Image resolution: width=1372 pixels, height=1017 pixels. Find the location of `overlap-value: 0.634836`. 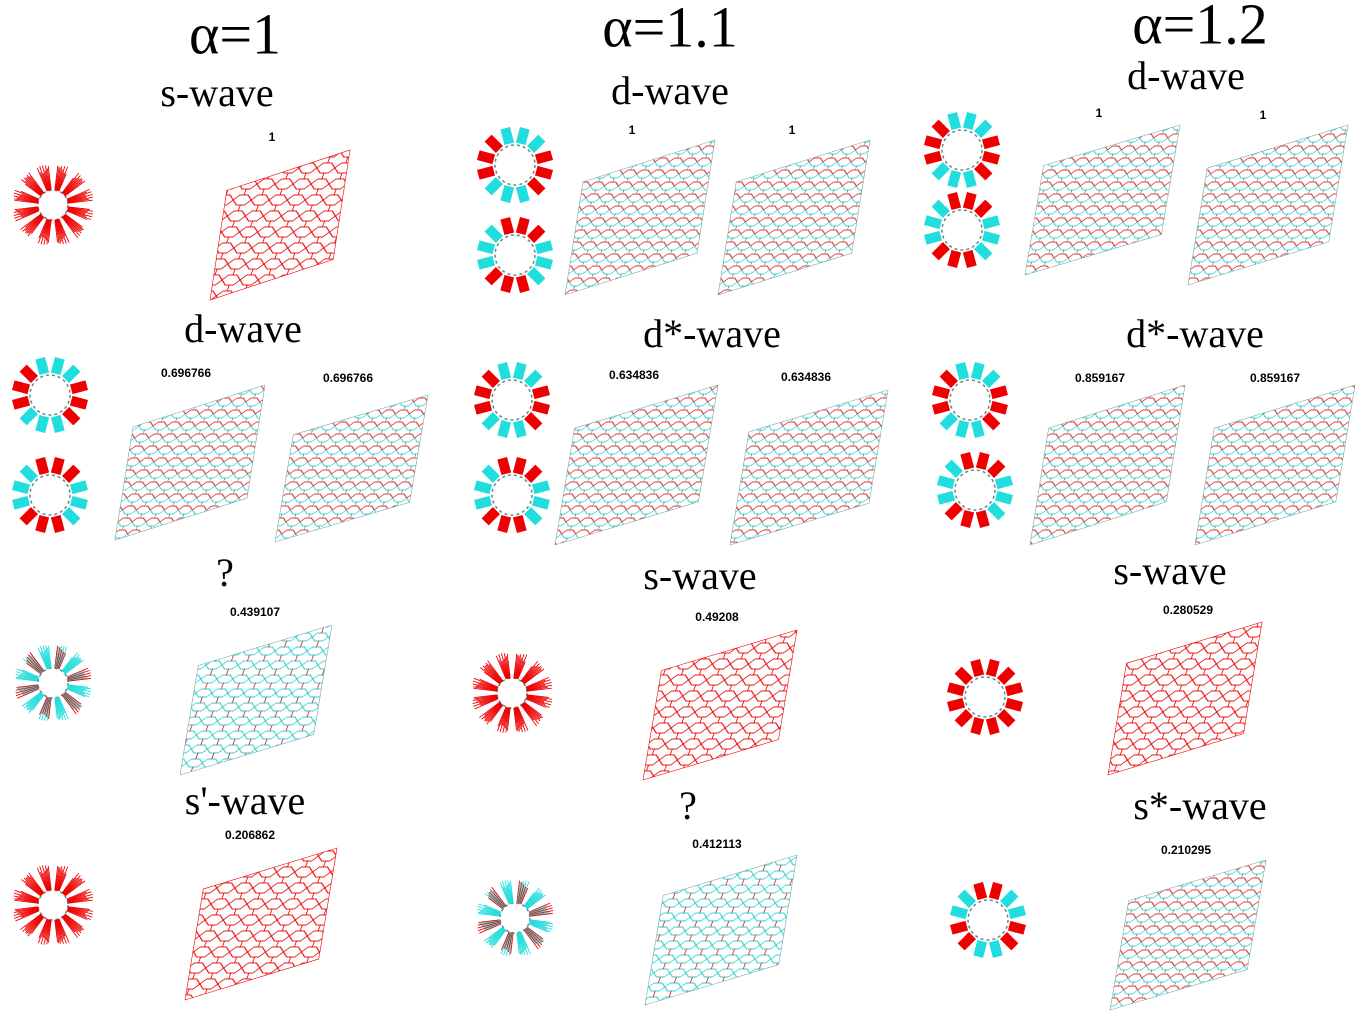

overlap-value: 0.634836 is located at coordinates (806, 377).